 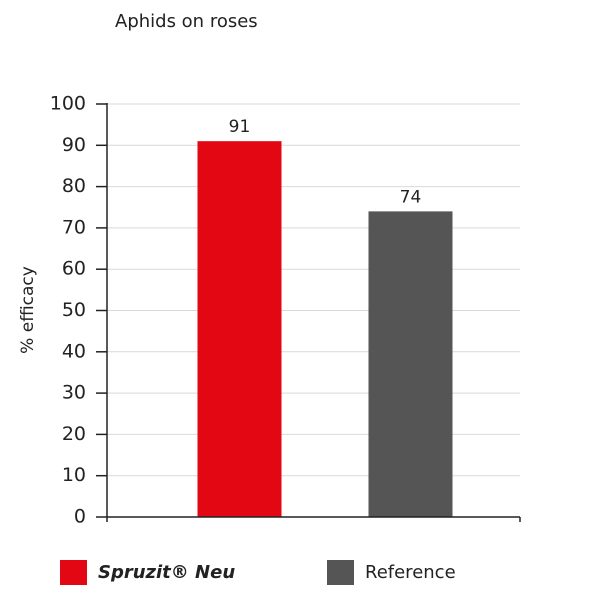 I want to click on legend: Spruzit® Neu Reference, so click(x=258, y=572).